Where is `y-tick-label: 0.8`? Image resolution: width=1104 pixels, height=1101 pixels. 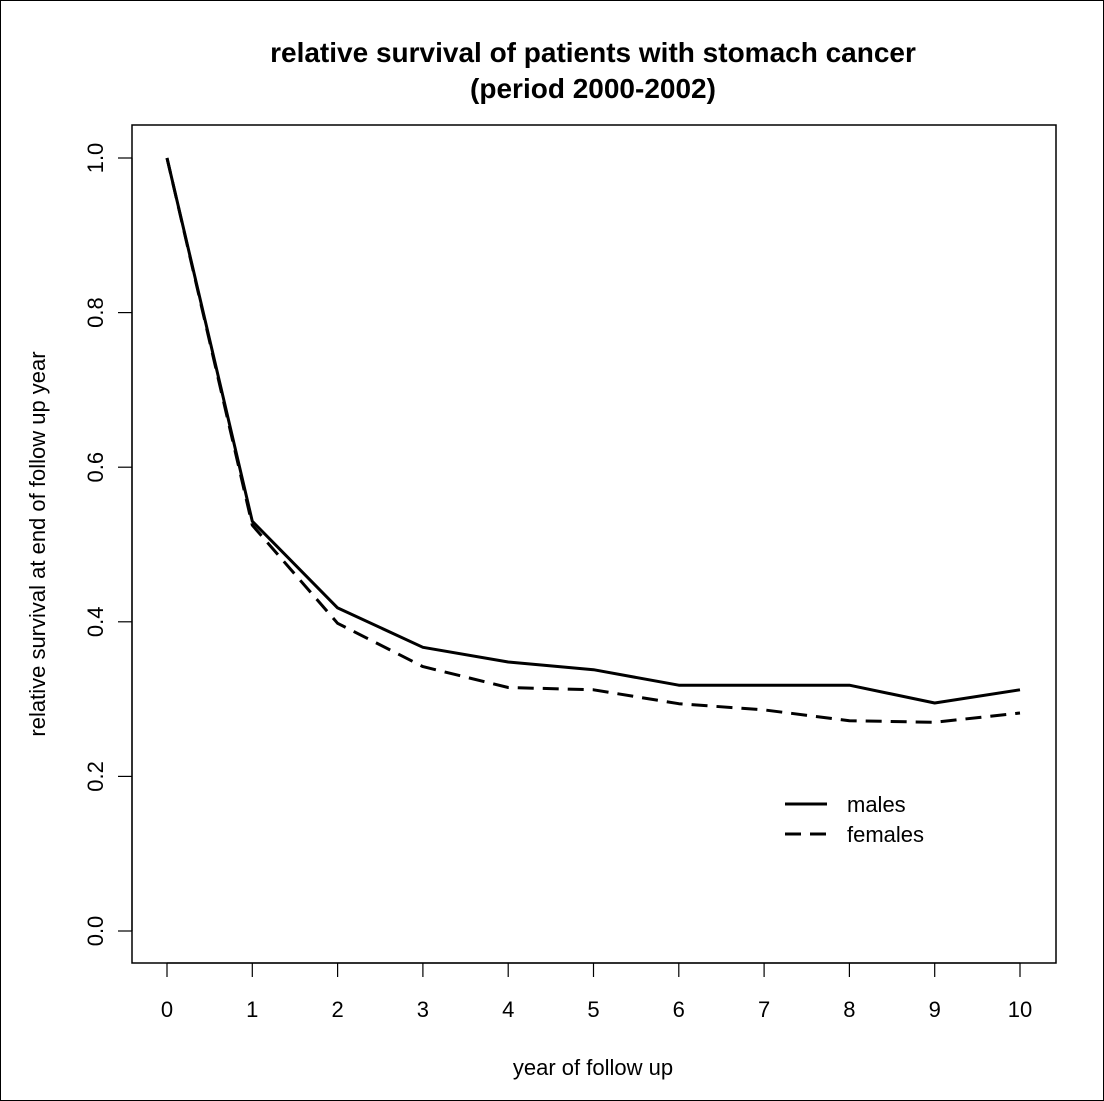
y-tick-label: 0.8 is located at coordinates (95, 312).